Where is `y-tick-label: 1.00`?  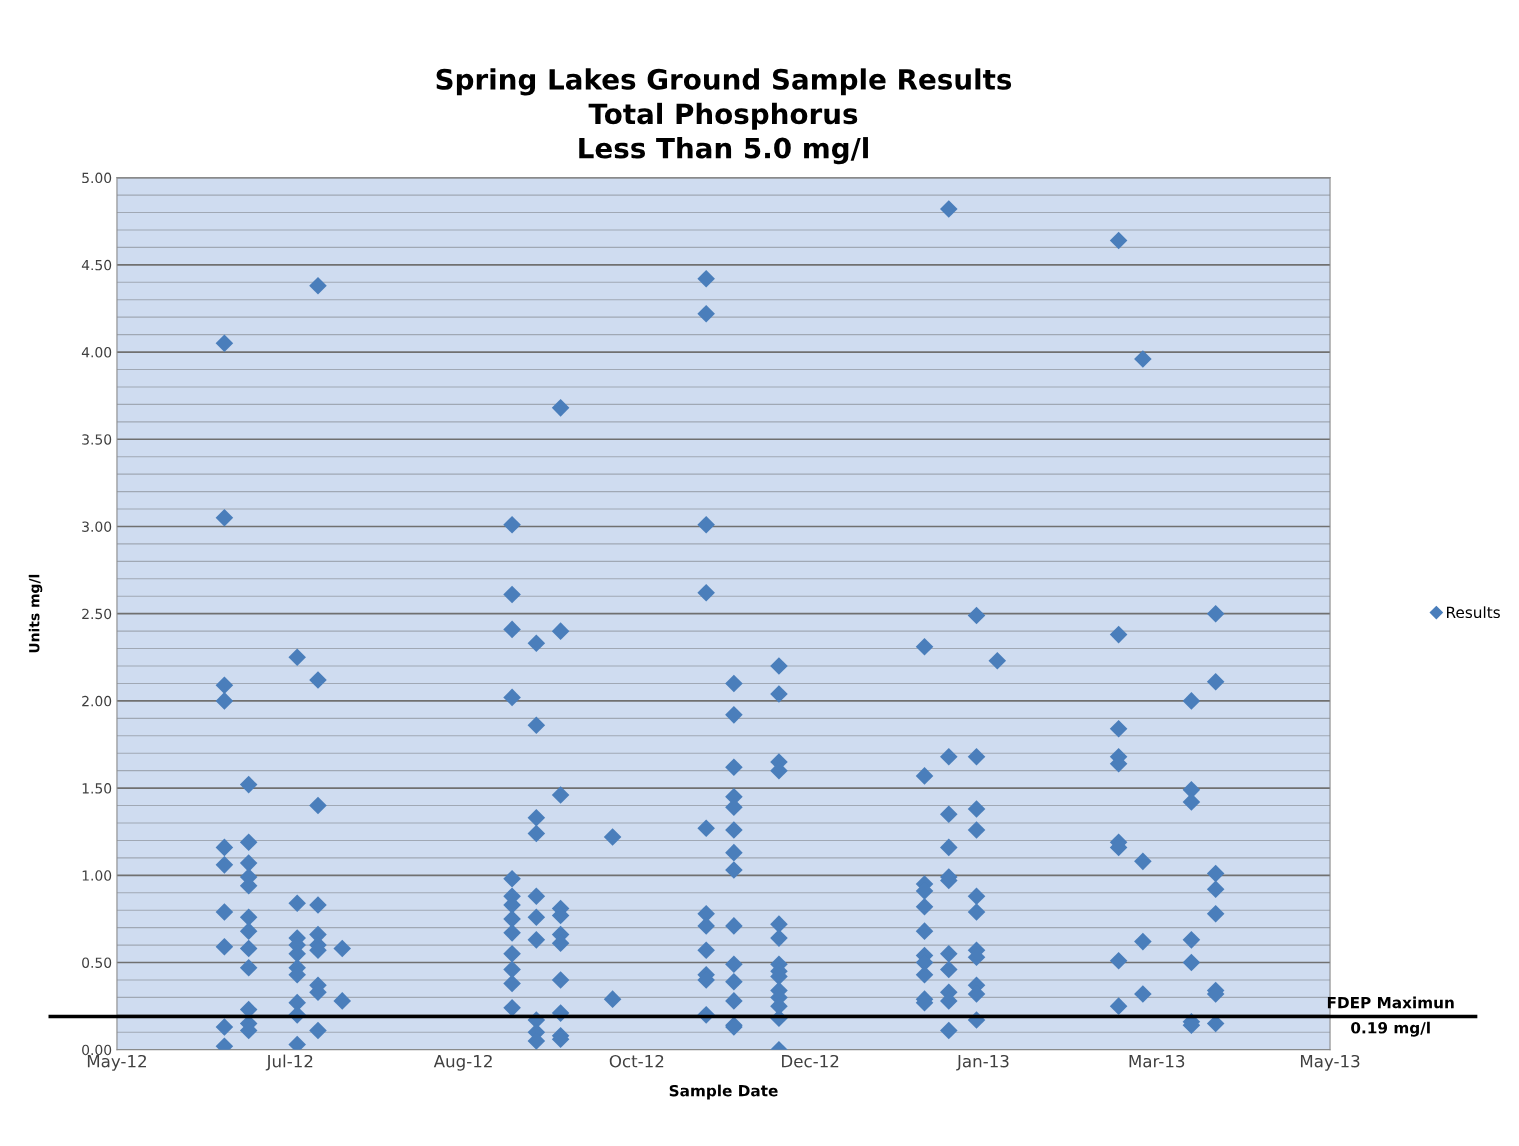
y-tick-label: 1.00 is located at coordinates (97, 875).